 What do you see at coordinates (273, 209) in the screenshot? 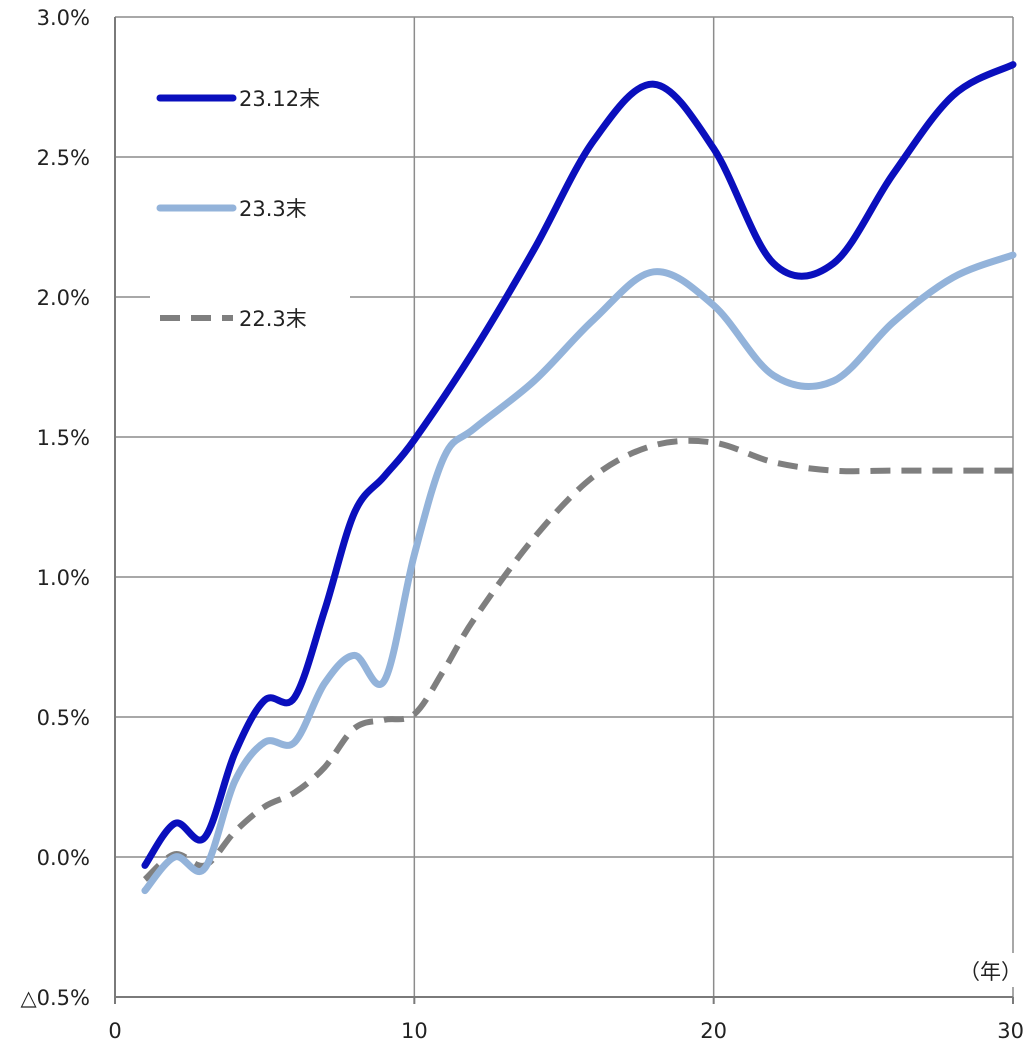
I see `legend-label-2: 23.3末` at bounding box center [273, 209].